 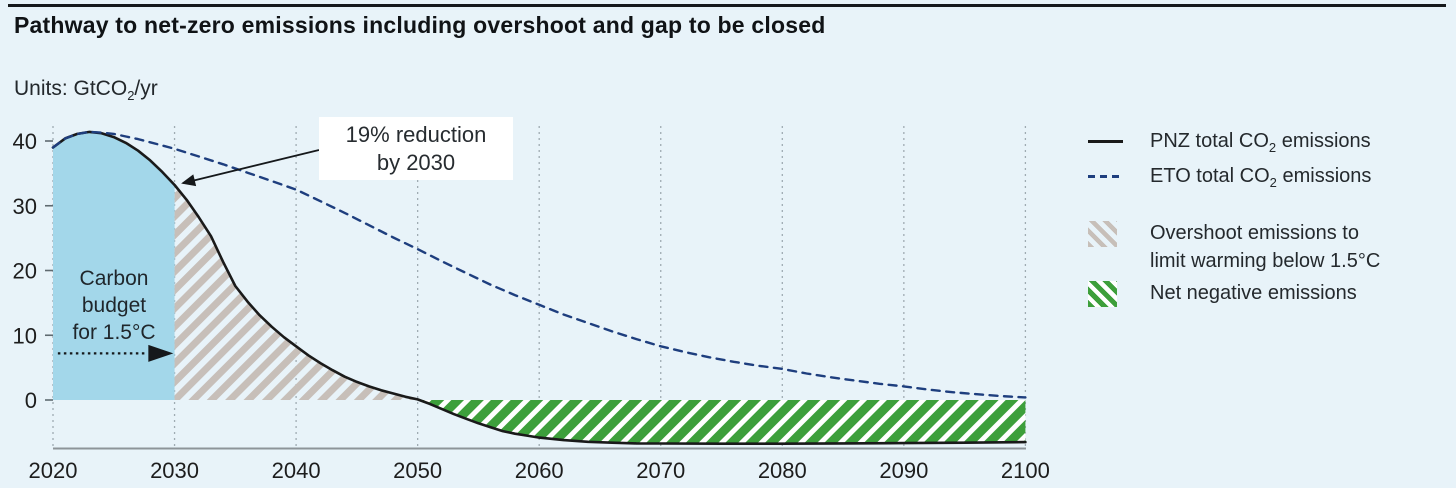 What do you see at coordinates (146, 88) in the screenshot?
I see `units-suffix: /yr` at bounding box center [146, 88].